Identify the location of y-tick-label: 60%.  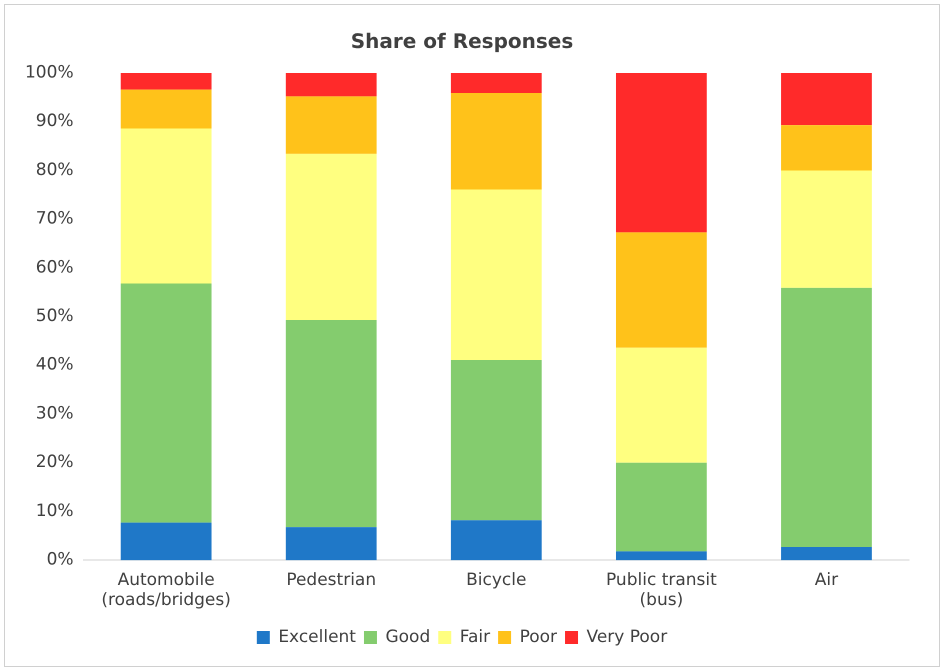
(55, 267).